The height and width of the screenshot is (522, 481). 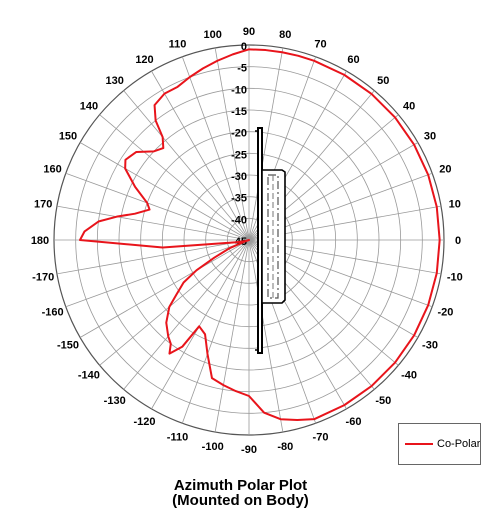 What do you see at coordinates (285, 35) in the screenshot?
I see `angle-label: 80` at bounding box center [285, 35].